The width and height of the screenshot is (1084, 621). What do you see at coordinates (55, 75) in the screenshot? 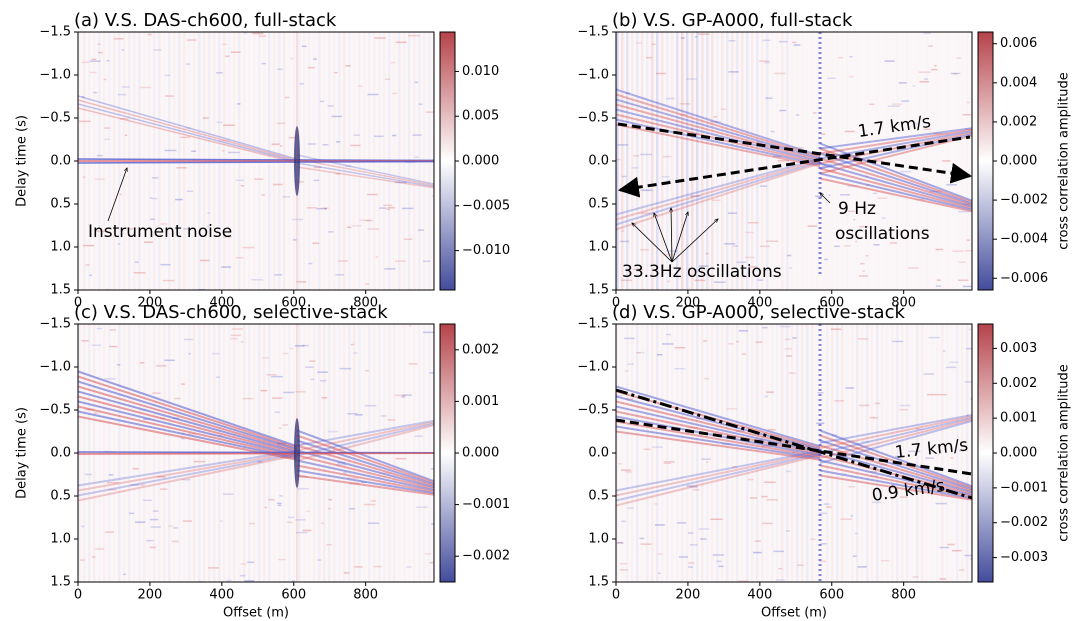
I see `y-tick-label: −1.0` at bounding box center [55, 75].